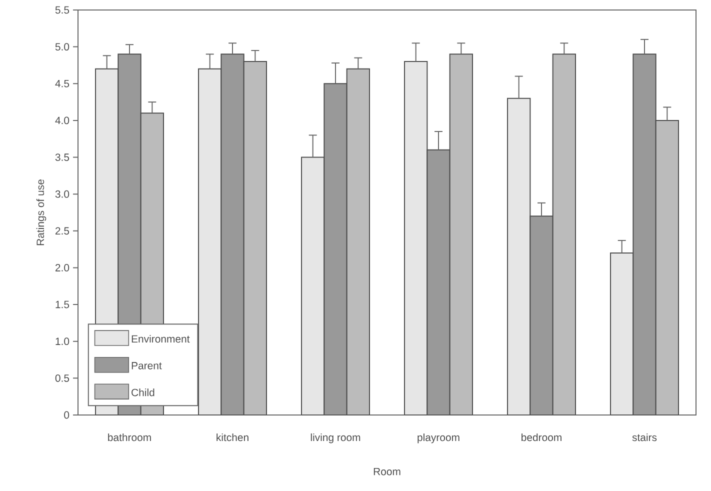  Describe the element at coordinates (63, 304) in the screenshot. I see `y-tick-label: 1.5` at that location.